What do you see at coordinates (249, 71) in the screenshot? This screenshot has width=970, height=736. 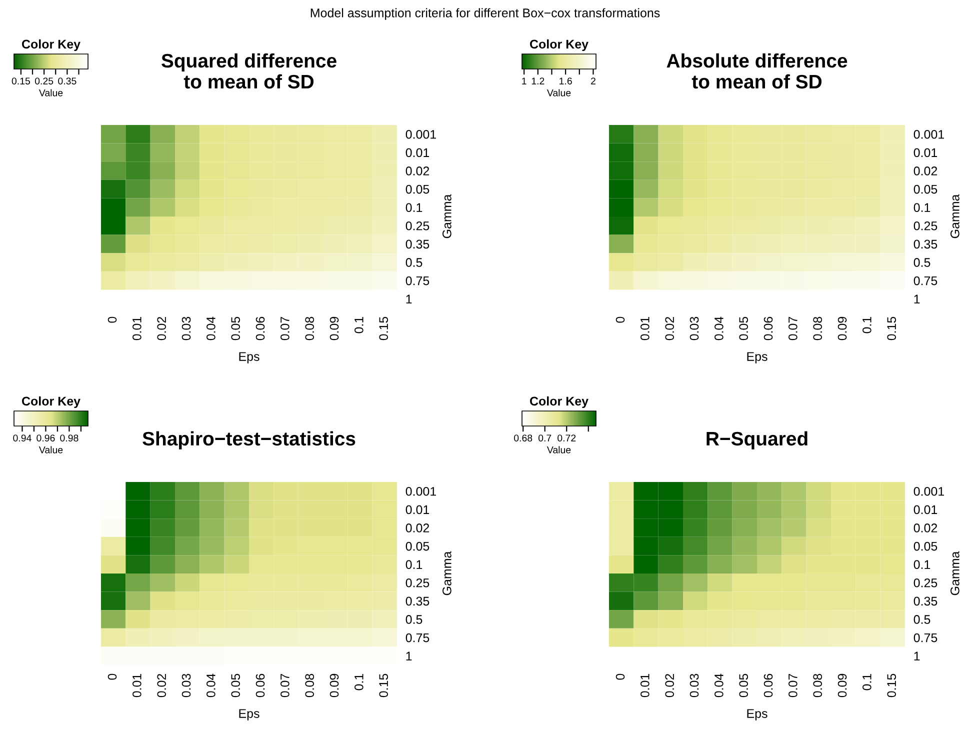 I see `chart-title: Squared difference to mean of SD` at bounding box center [249, 71].